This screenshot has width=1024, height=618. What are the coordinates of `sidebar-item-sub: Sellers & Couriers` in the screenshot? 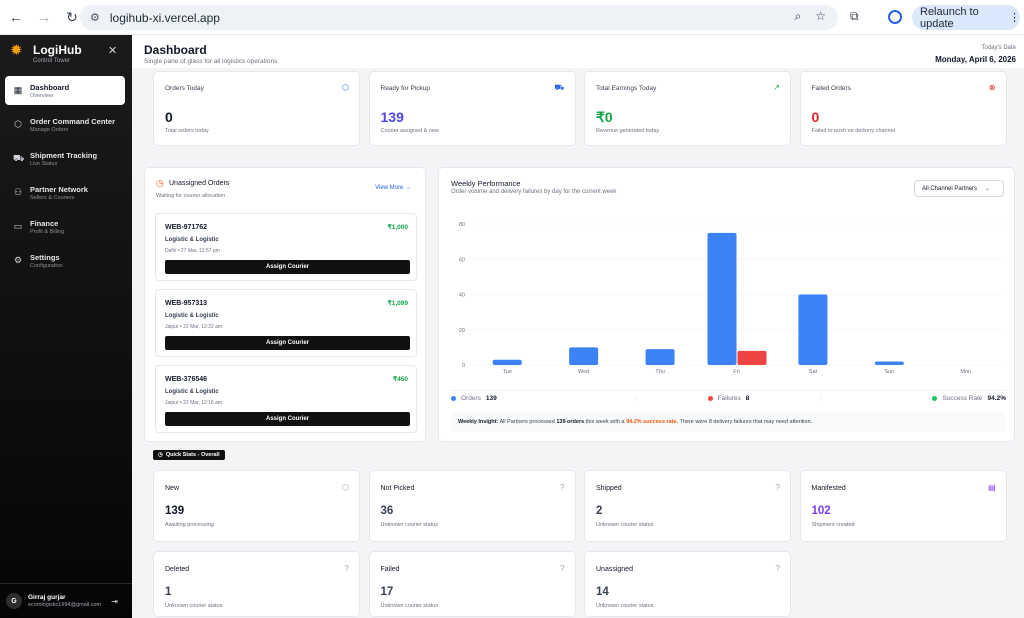 It's located at (52, 197).